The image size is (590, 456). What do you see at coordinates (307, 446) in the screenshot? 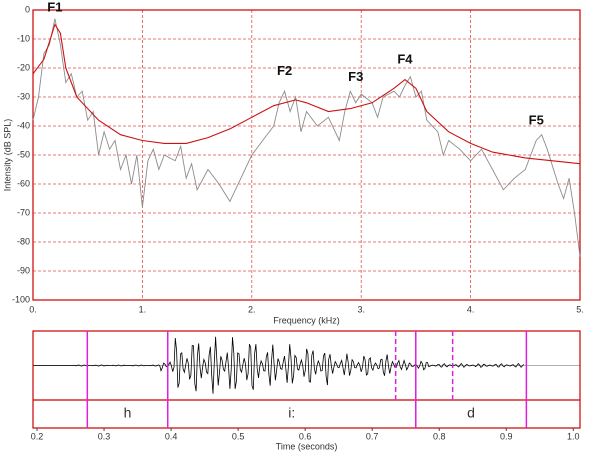
I see `x-axis-label: Time (seconds)` at bounding box center [307, 446].